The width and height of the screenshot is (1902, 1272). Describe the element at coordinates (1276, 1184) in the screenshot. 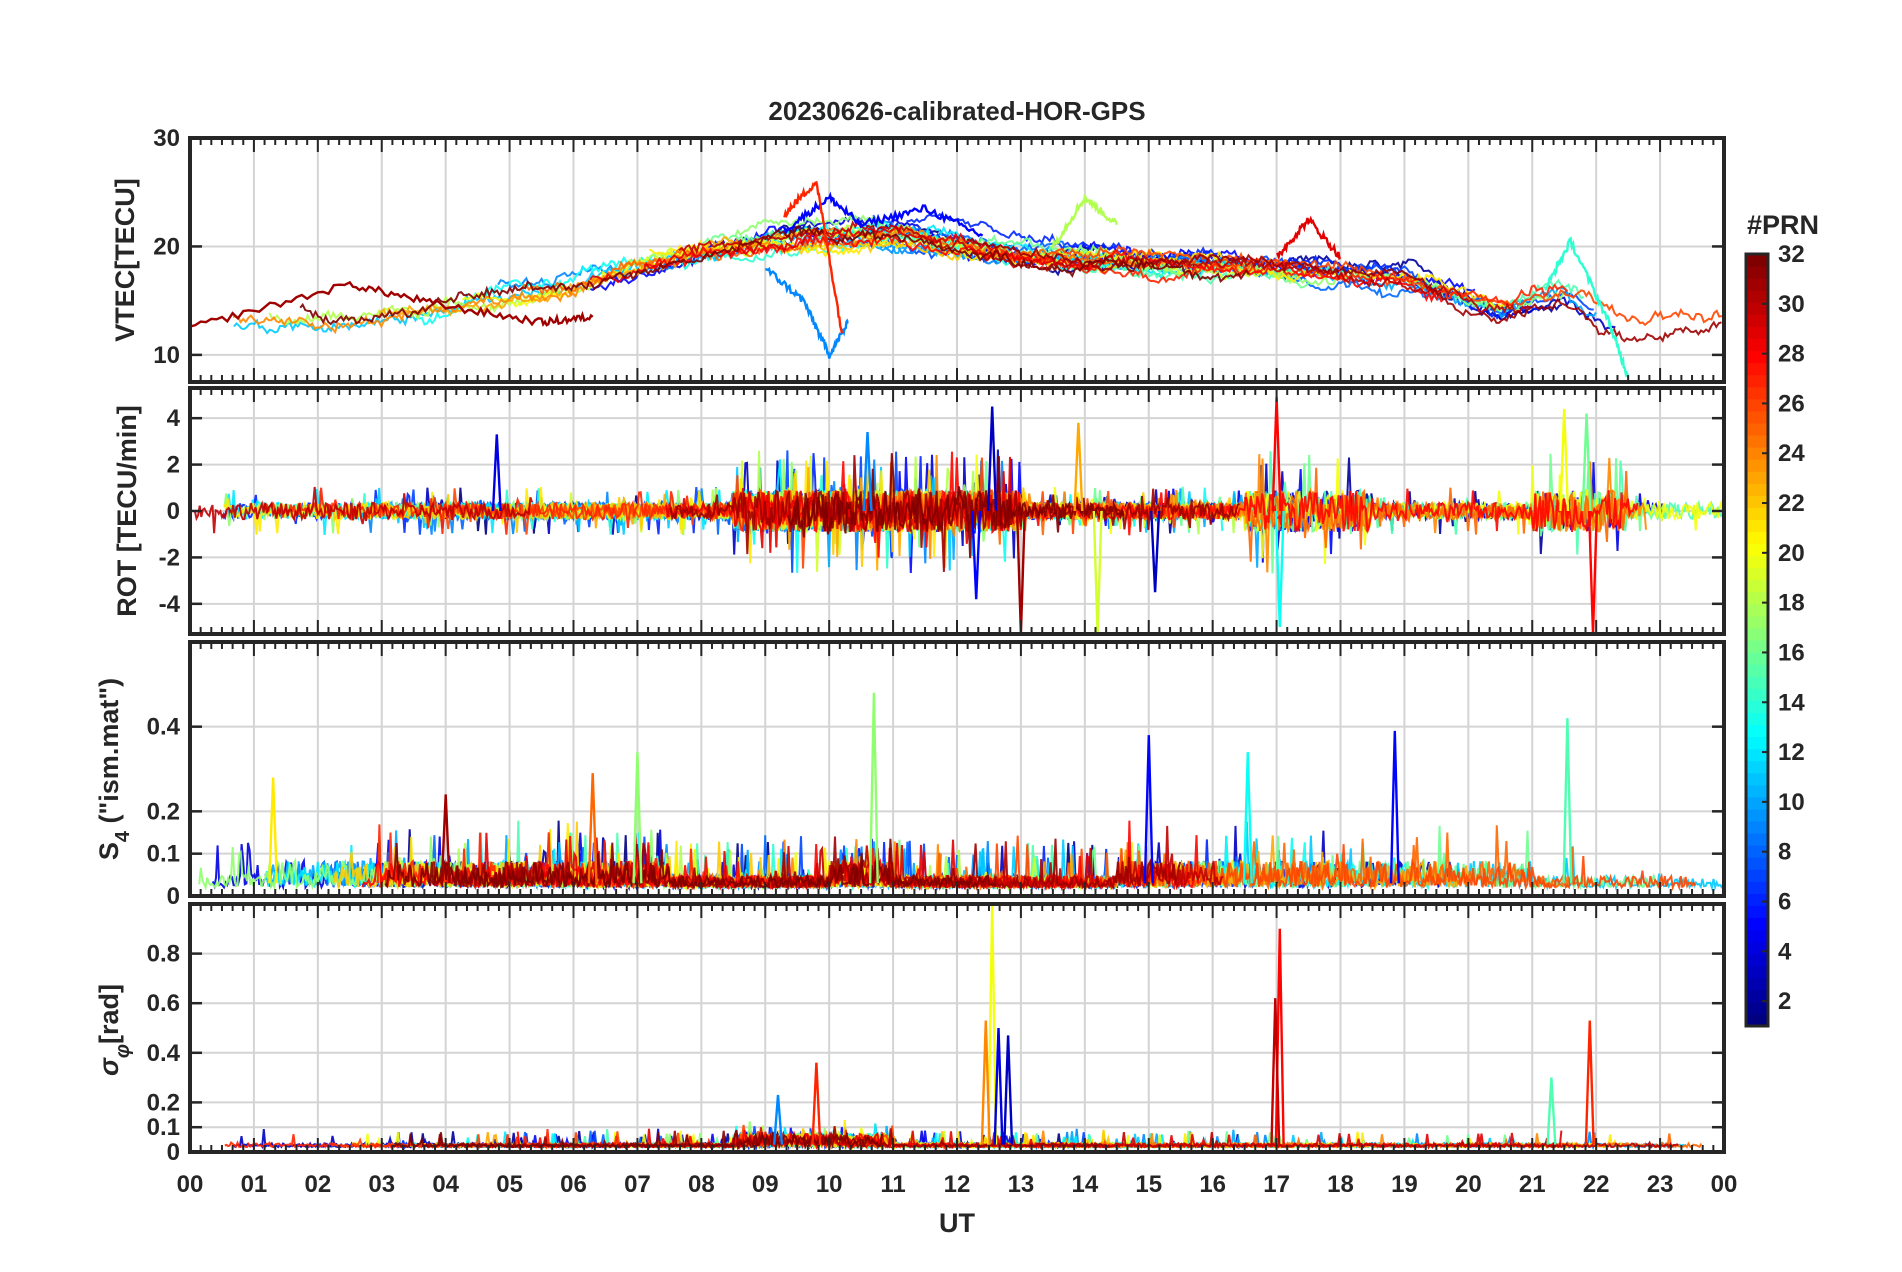

I see `x-tick-label: 17` at that location.